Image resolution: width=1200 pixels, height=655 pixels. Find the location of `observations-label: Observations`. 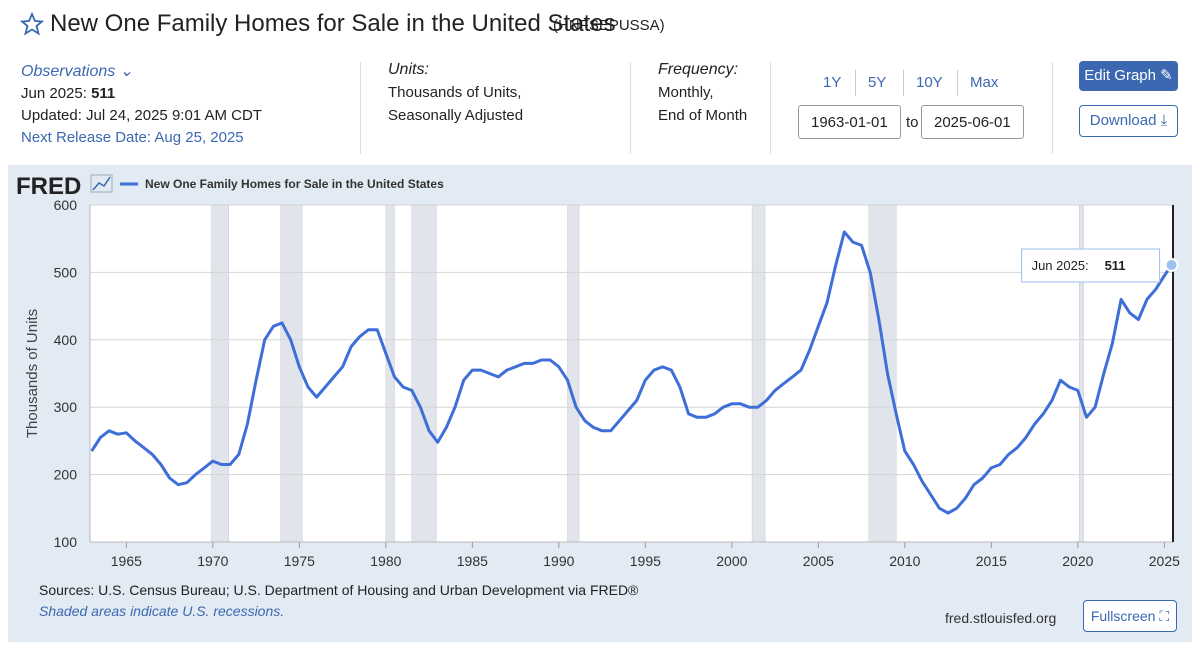

observations-label: Observations is located at coordinates (68, 71).